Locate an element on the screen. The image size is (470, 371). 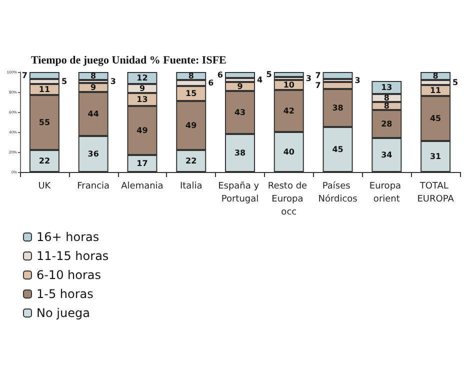
data-label: 12 is located at coordinates (142, 78).